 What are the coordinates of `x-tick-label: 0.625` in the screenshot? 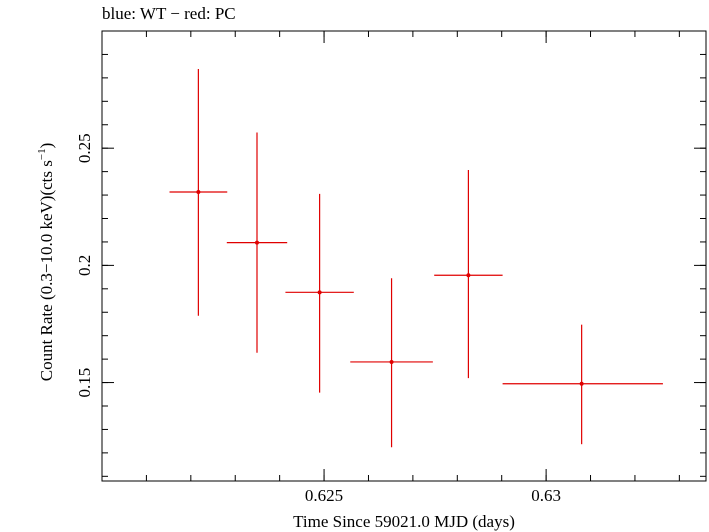 It's located at (324, 495).